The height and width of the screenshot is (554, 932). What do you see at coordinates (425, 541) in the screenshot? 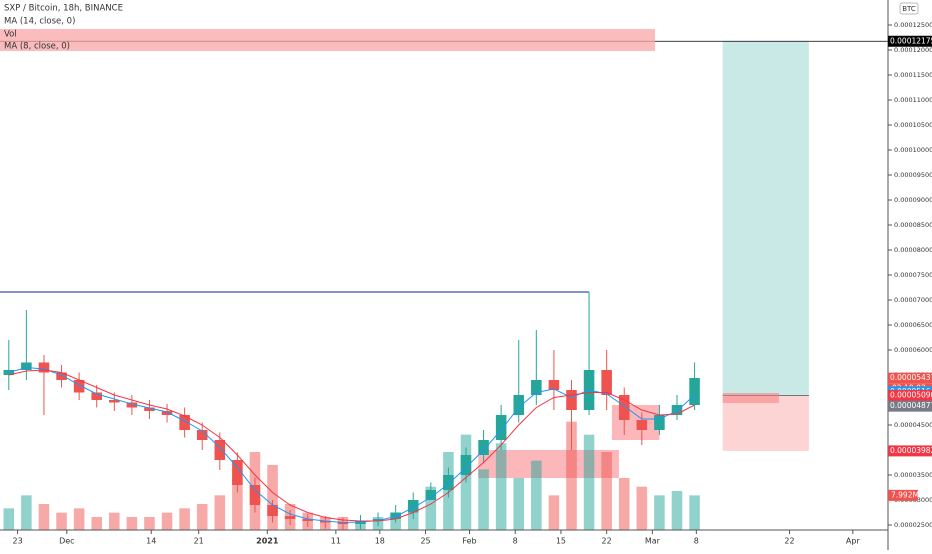
I see `x-tick-label: 25` at bounding box center [425, 541].